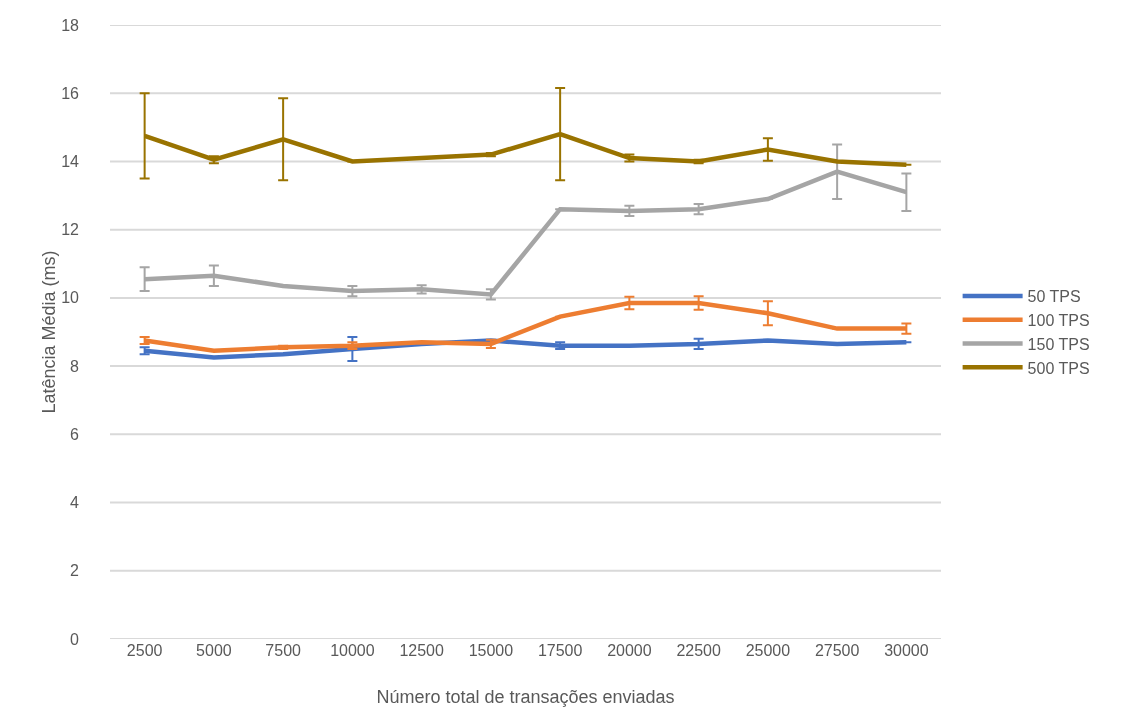 Image resolution: width=1136 pixels, height=724 pixels. I want to click on x-tick-label: 10000, so click(352, 650).